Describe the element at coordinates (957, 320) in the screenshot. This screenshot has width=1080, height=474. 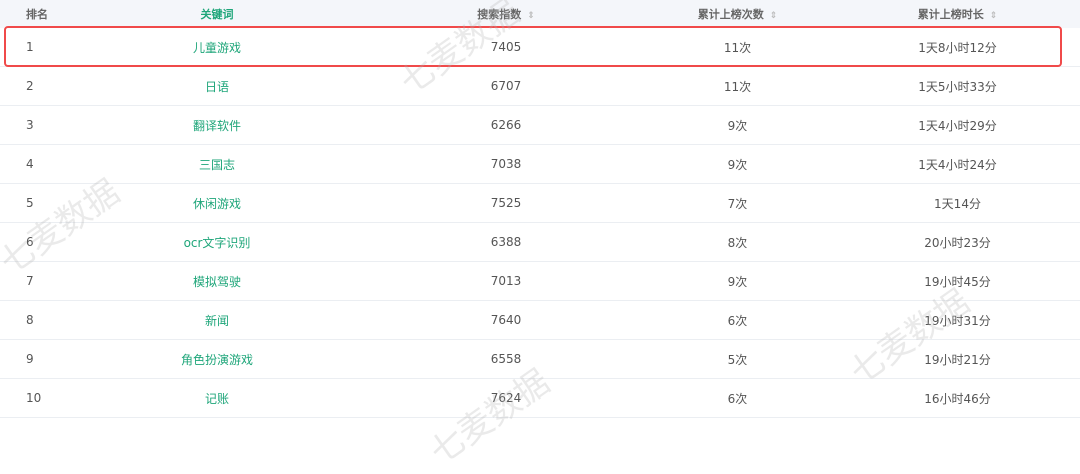
I see `duration: 19小时31分` at that location.